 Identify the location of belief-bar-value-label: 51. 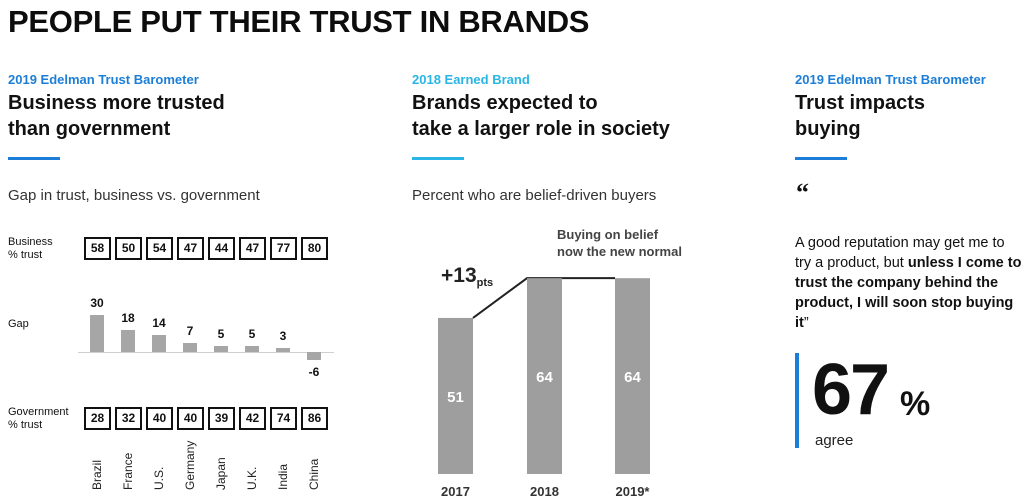
(455, 397).